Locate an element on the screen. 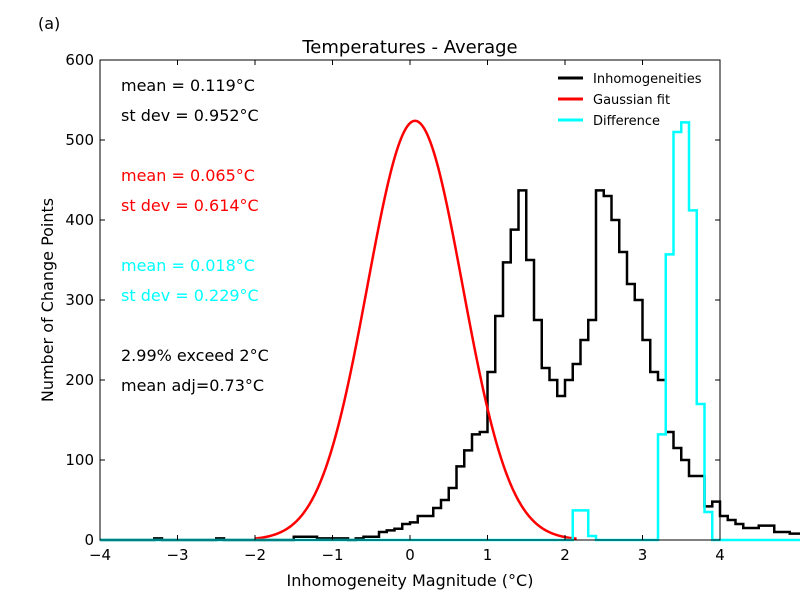 The height and width of the screenshot is (600, 800). x-tick-label: −3 is located at coordinates (177, 555).